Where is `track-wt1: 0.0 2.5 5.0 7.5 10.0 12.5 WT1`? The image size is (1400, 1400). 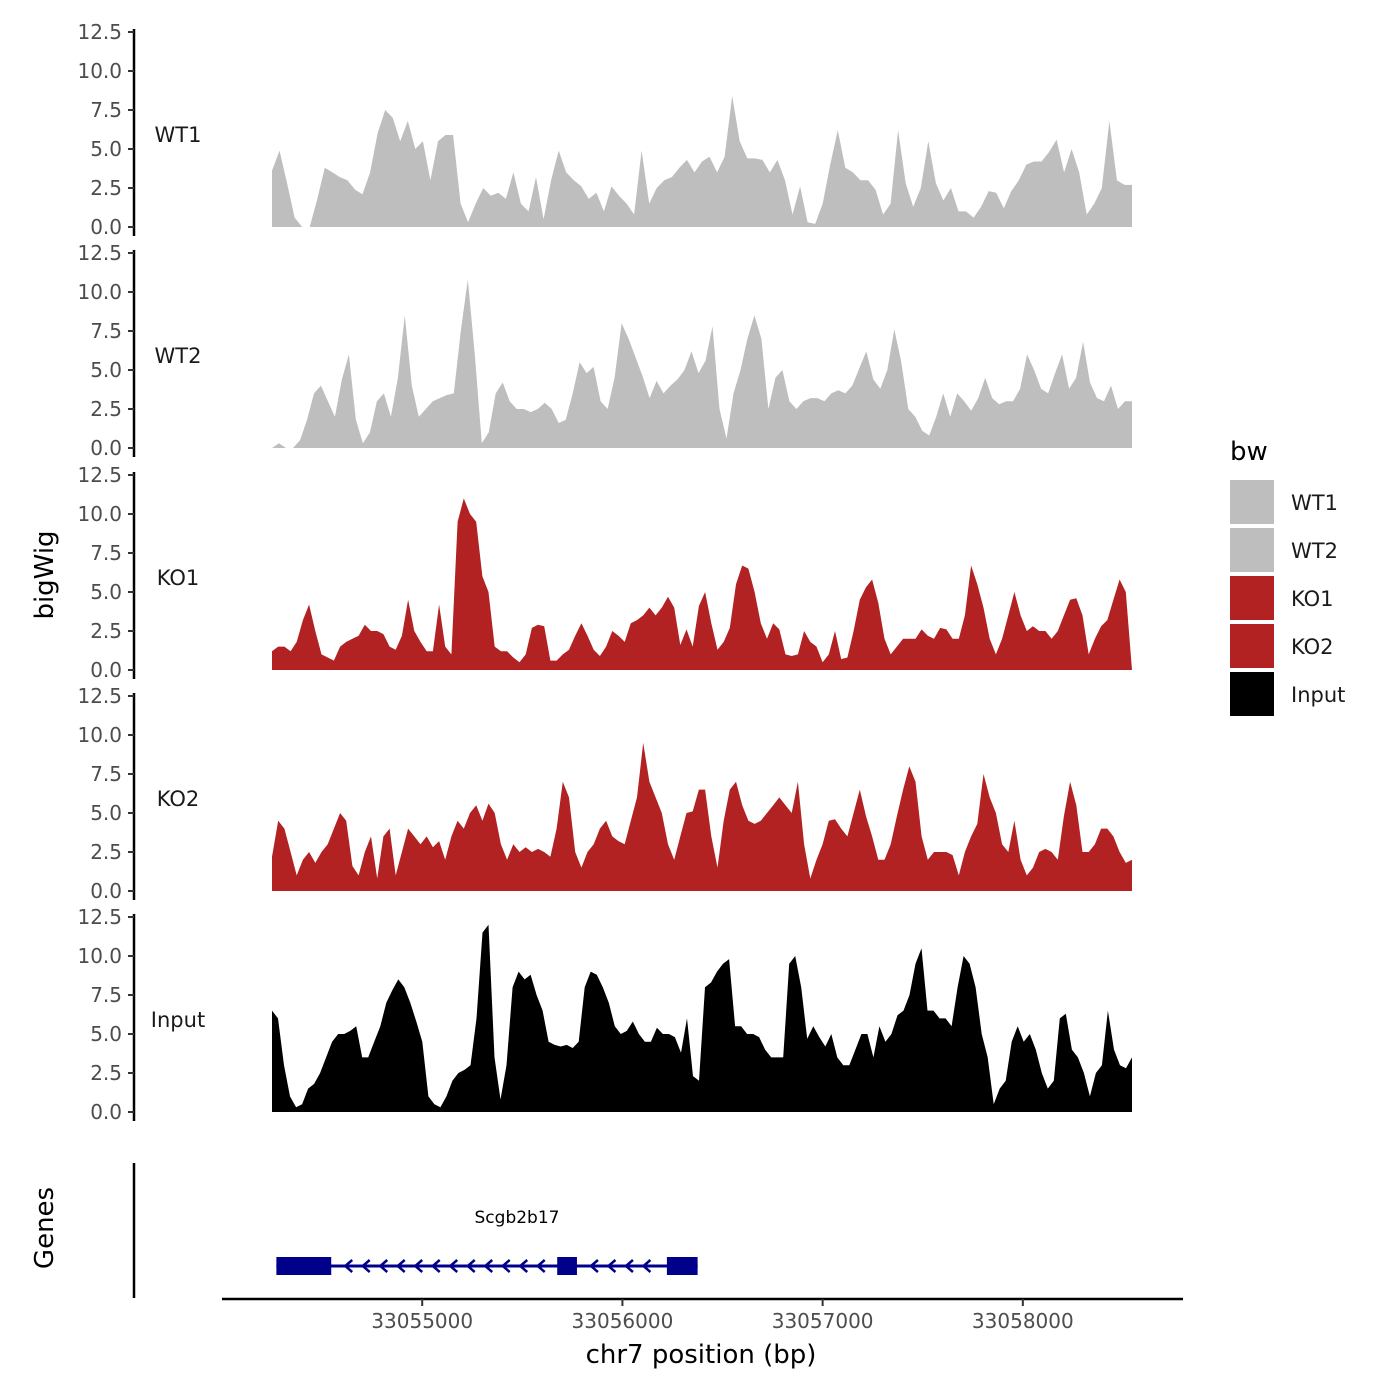 track-wt1: 0.0 2.5 5.0 7.5 10.0 12.5 WT1 is located at coordinates (604, 129).